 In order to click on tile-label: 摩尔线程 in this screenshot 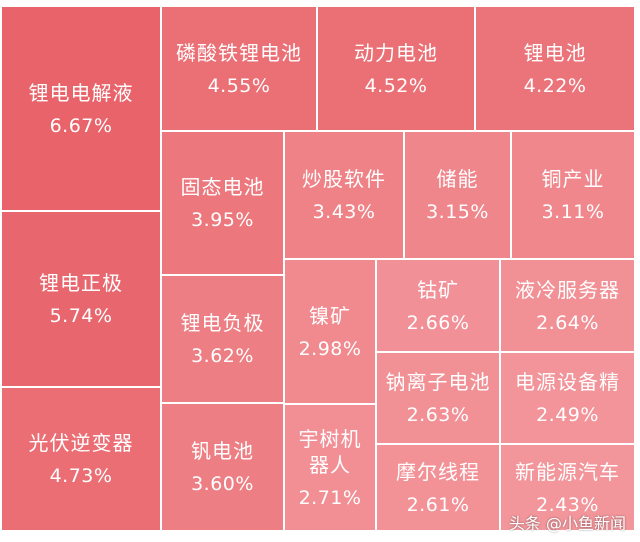, I will do `click(438, 471)`.